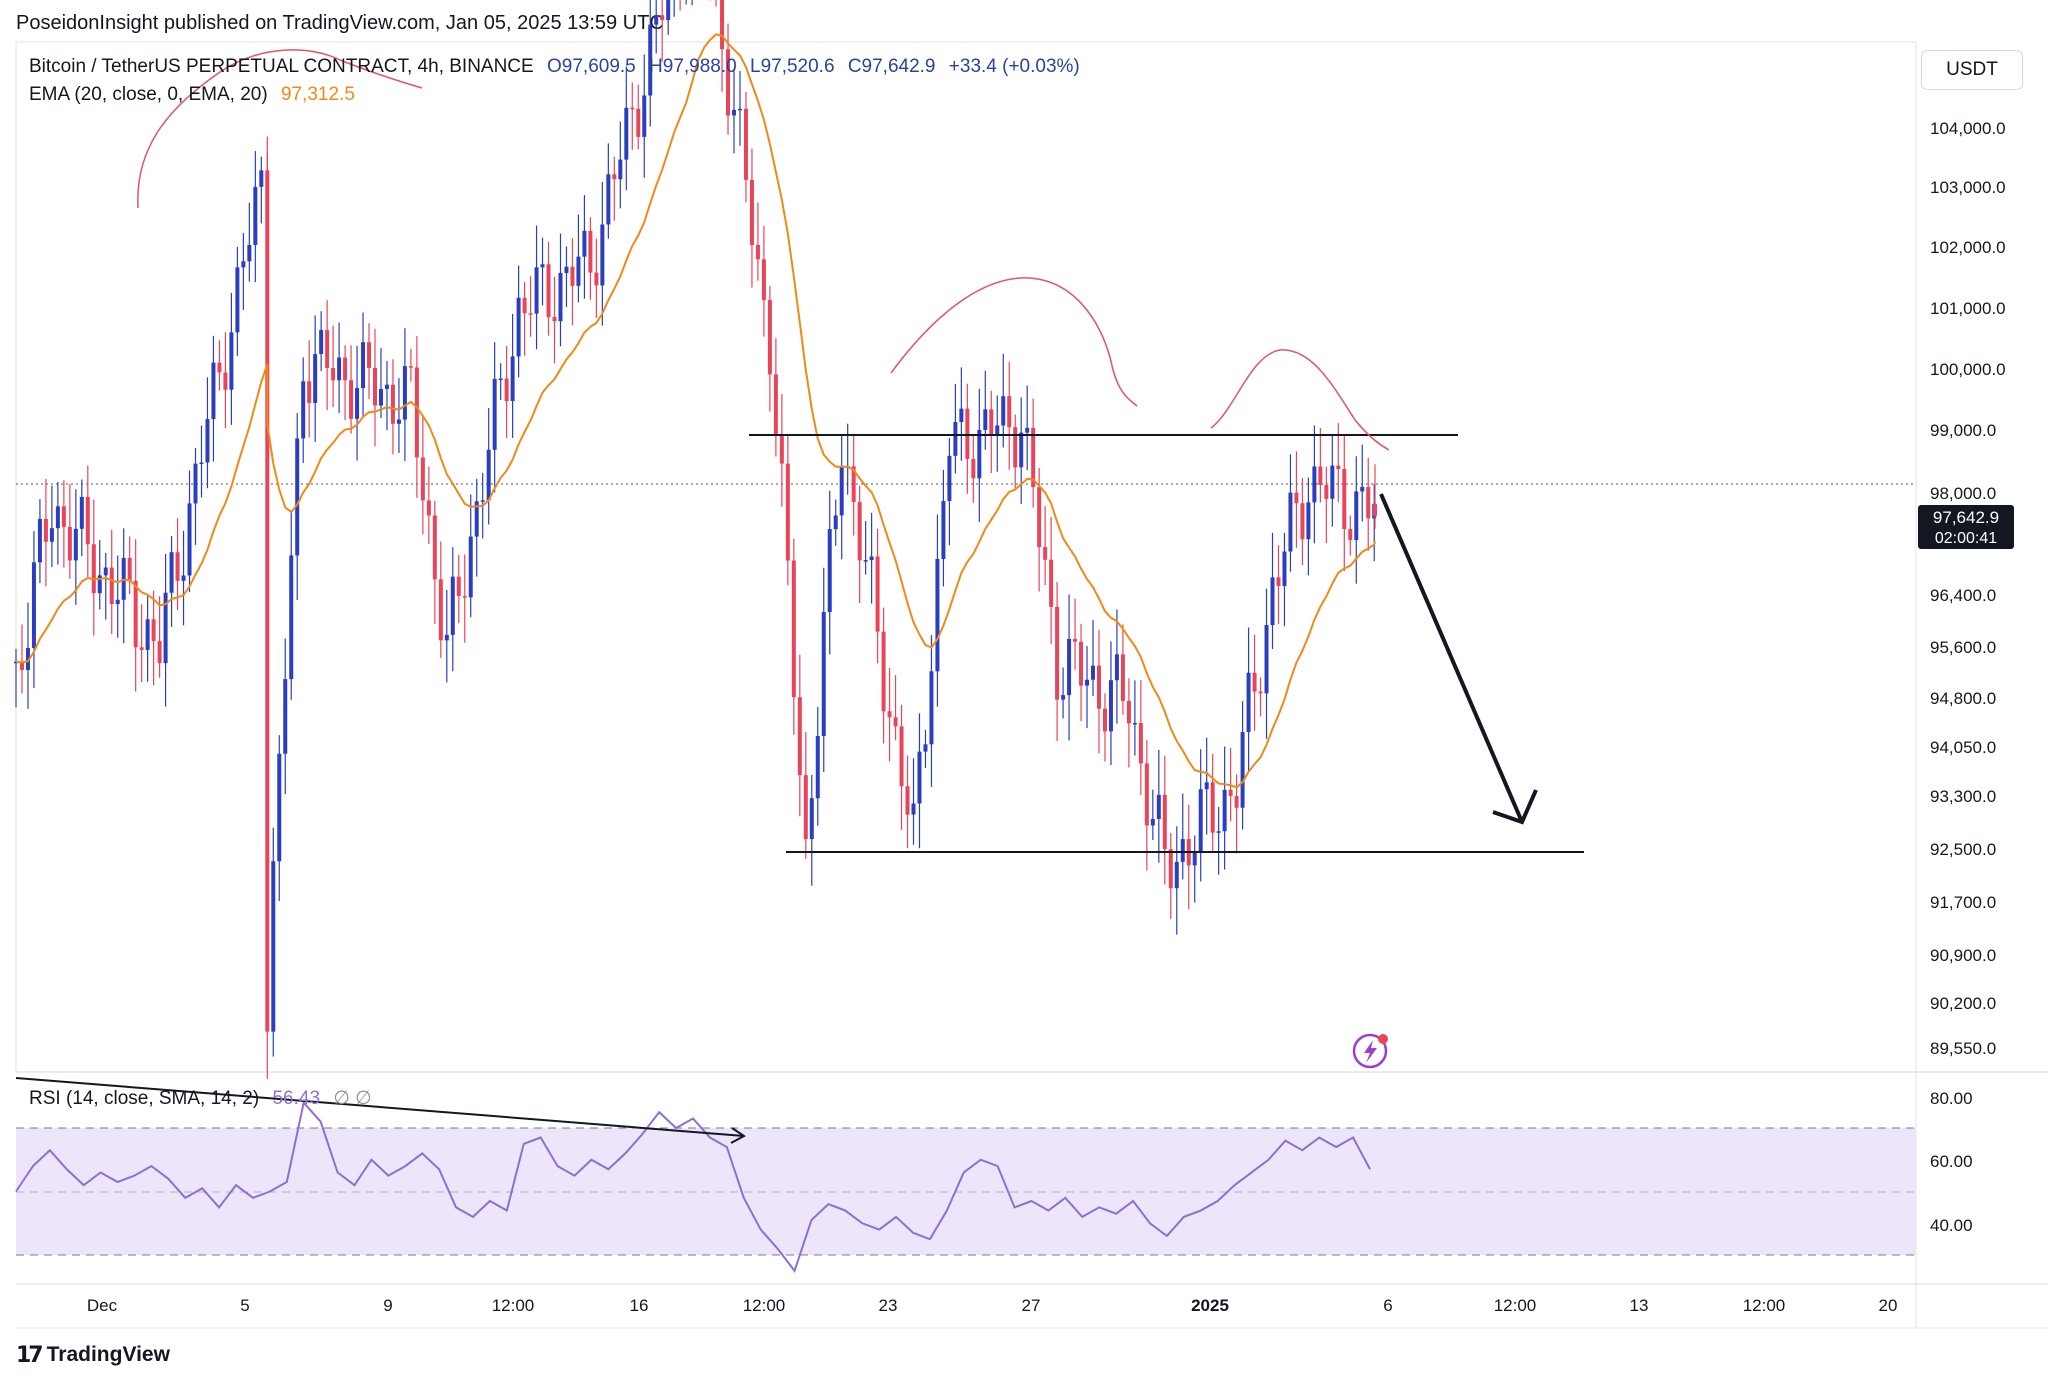  Describe the element at coordinates (1963, 647) in the screenshot. I see `price-tick-label: 95,600.0` at that location.